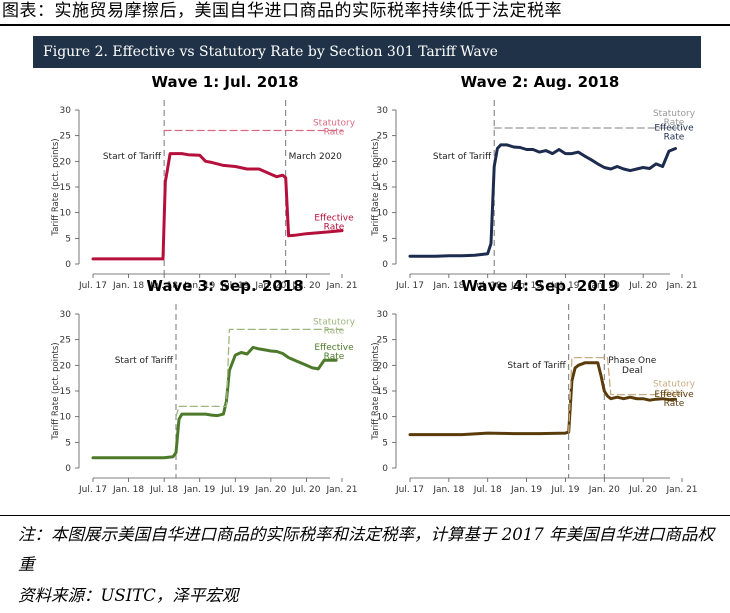 This screenshot has height=613, width=730. What do you see at coordinates (365, 515) in the screenshot?
I see `note-rule` at bounding box center [365, 515].